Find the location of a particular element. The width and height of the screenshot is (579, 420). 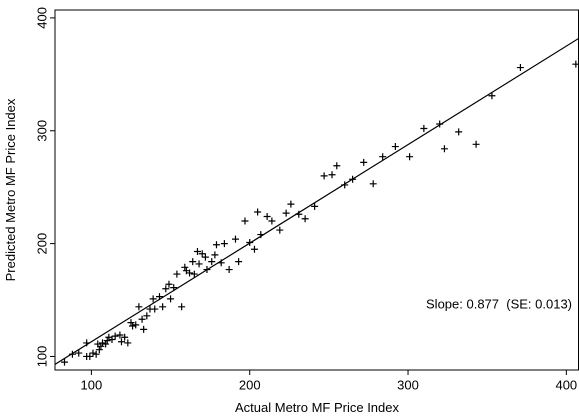

x-tick-label: 100 is located at coordinates (92, 384).